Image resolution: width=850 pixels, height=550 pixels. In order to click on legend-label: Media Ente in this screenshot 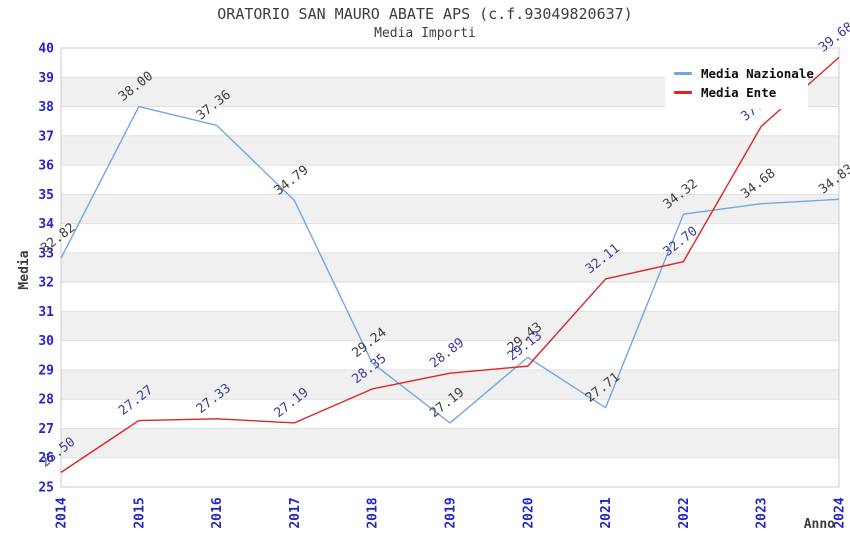, I will do `click(739, 92)`.